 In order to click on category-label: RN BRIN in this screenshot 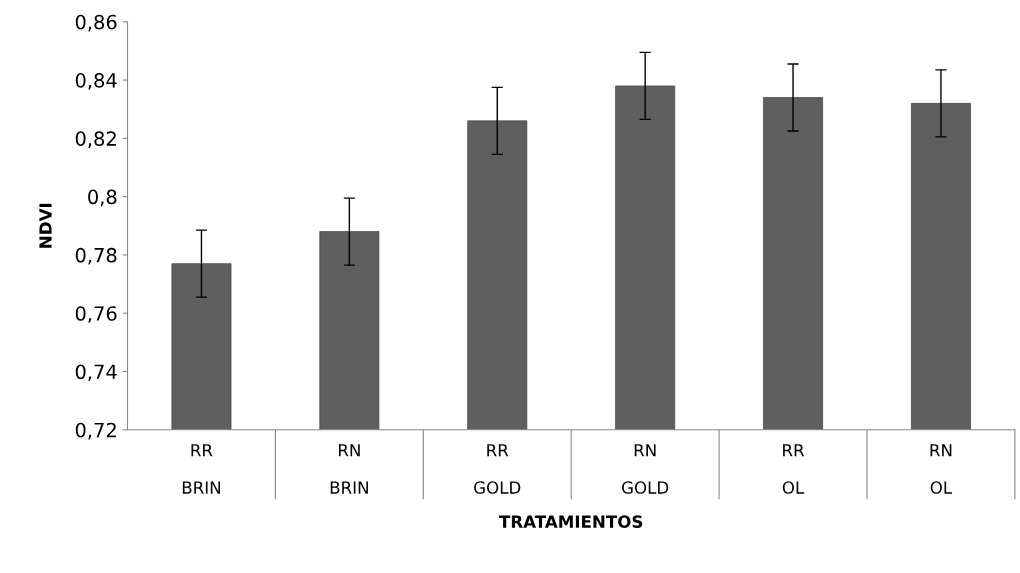, I will do `click(349, 469)`.